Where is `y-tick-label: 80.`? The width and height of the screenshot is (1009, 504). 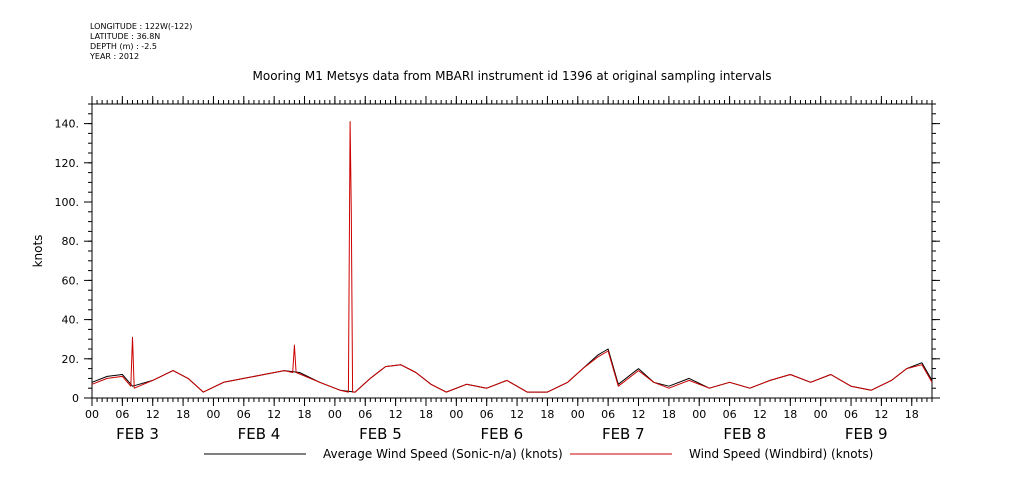 y-tick-label: 80. is located at coordinates (71, 241).